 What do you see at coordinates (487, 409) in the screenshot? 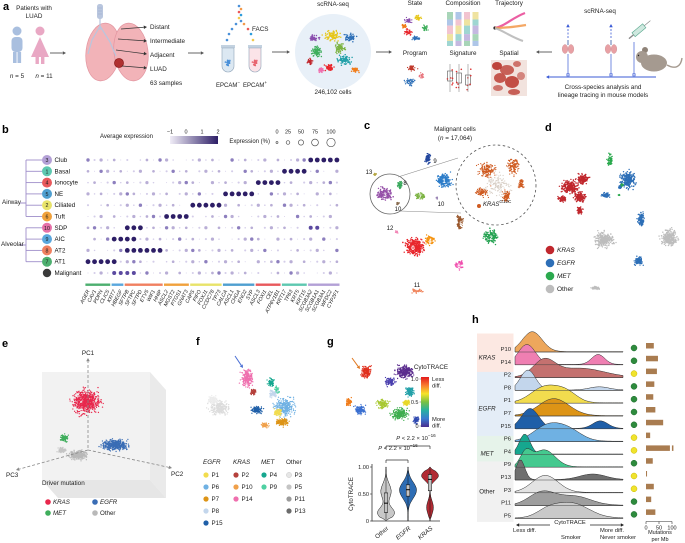
I see `group-name-label: EGFR` at bounding box center [487, 409].